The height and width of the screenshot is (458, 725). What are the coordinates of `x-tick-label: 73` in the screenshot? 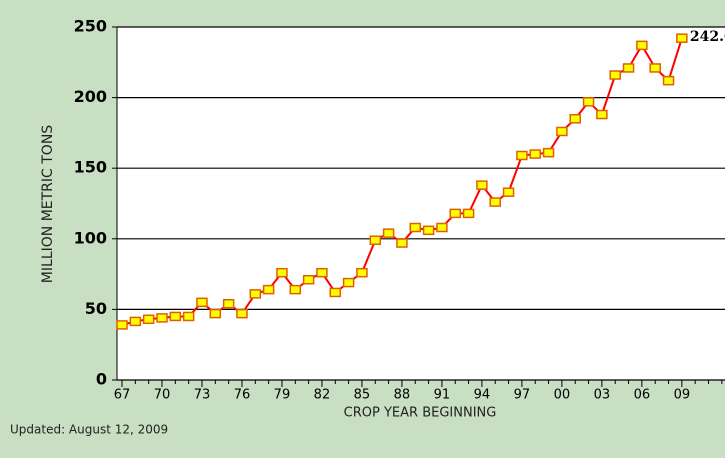 It's located at (202, 395).